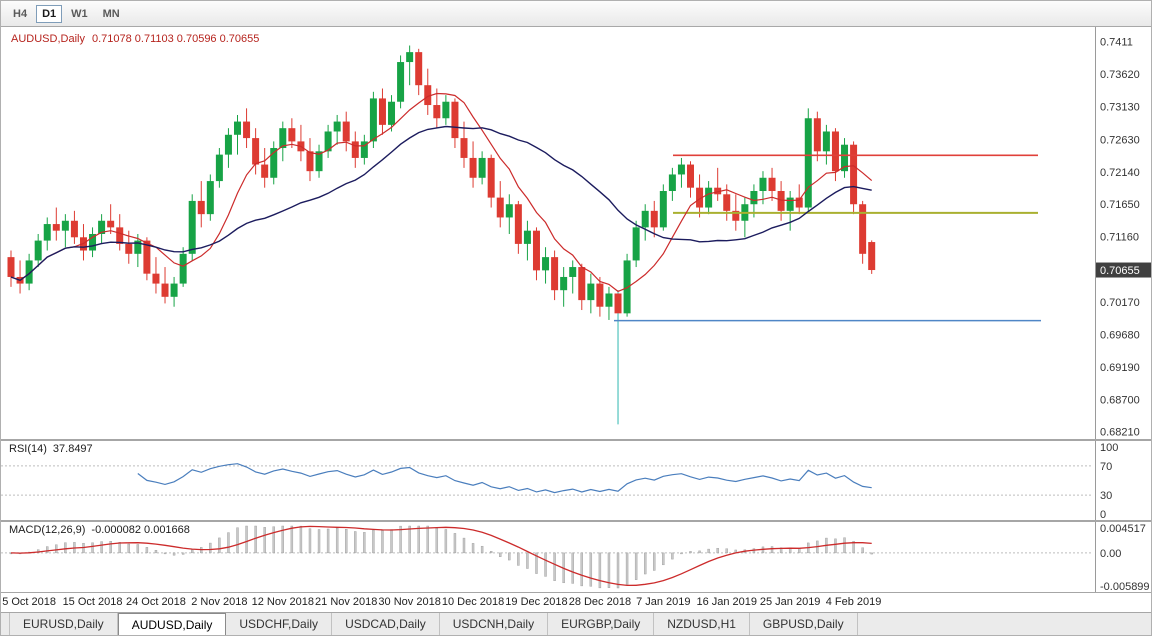  Describe the element at coordinates (386, 624) in the screenshot. I see `tab-usdcad-daily: USDCAD,Daily` at that location.